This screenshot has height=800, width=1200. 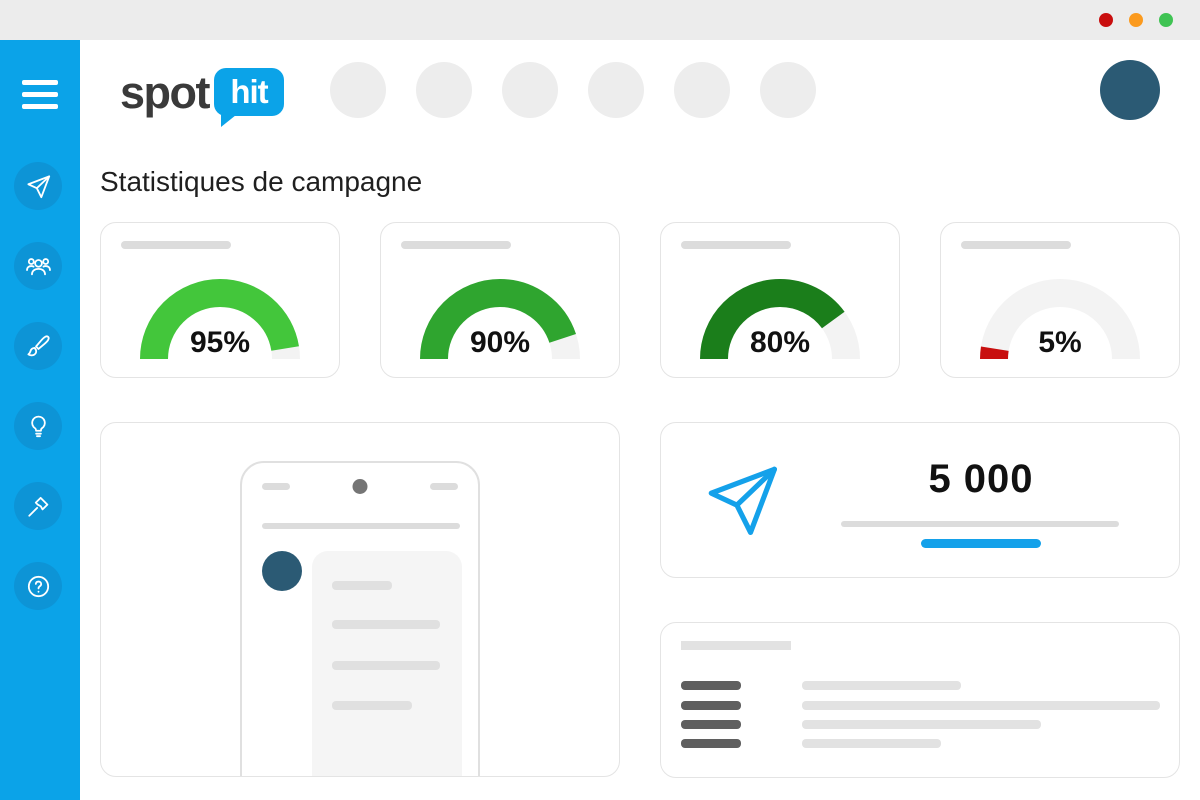 I want to click on phone-mockup, so click(x=360, y=618).